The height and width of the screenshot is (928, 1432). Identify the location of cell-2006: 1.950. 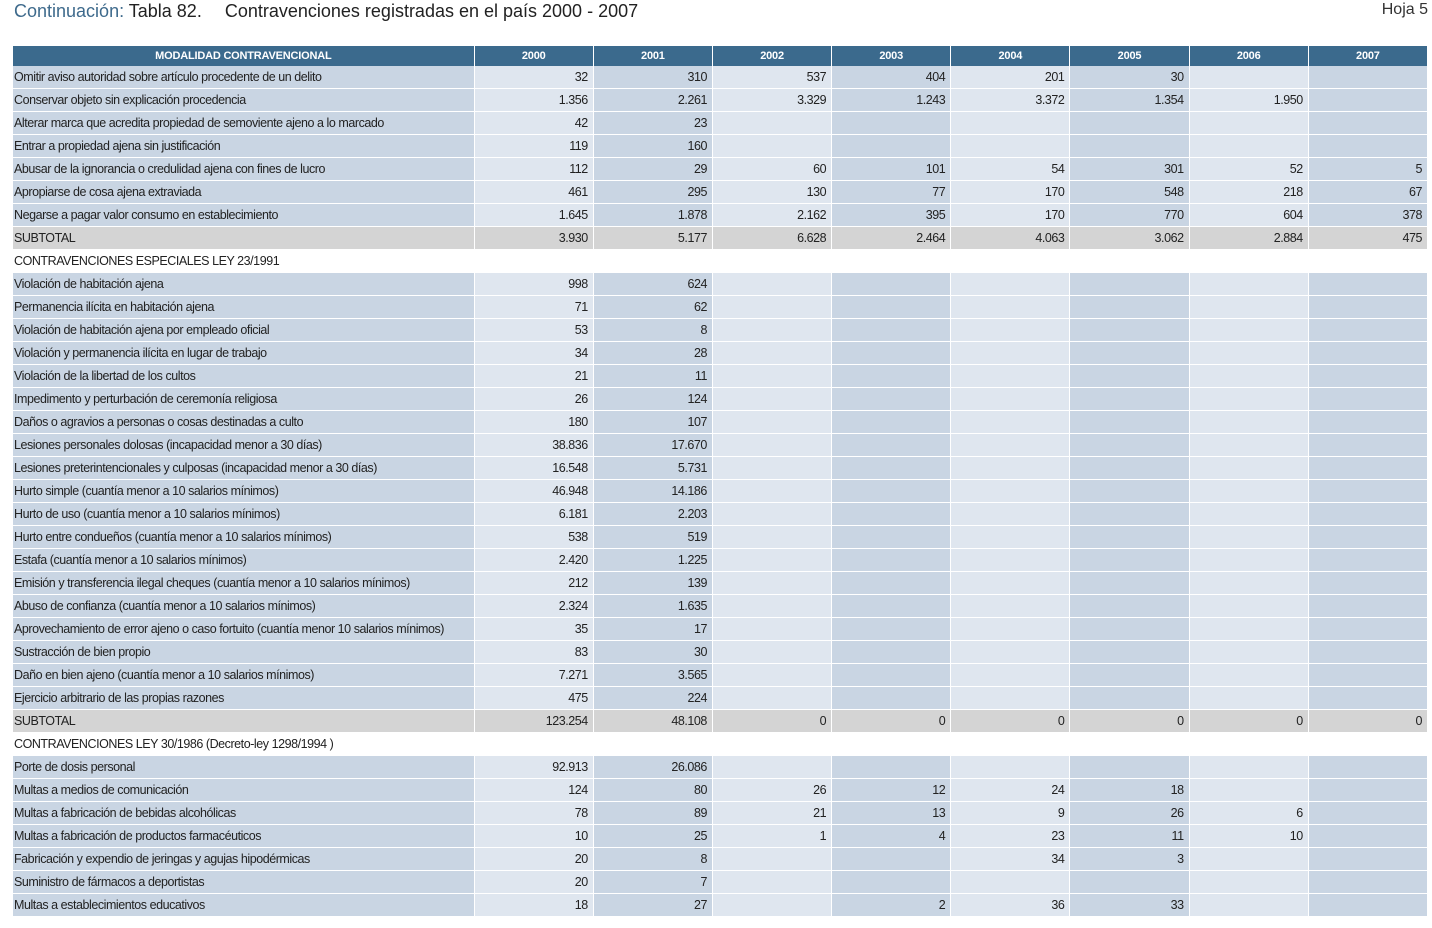
(1249, 100).